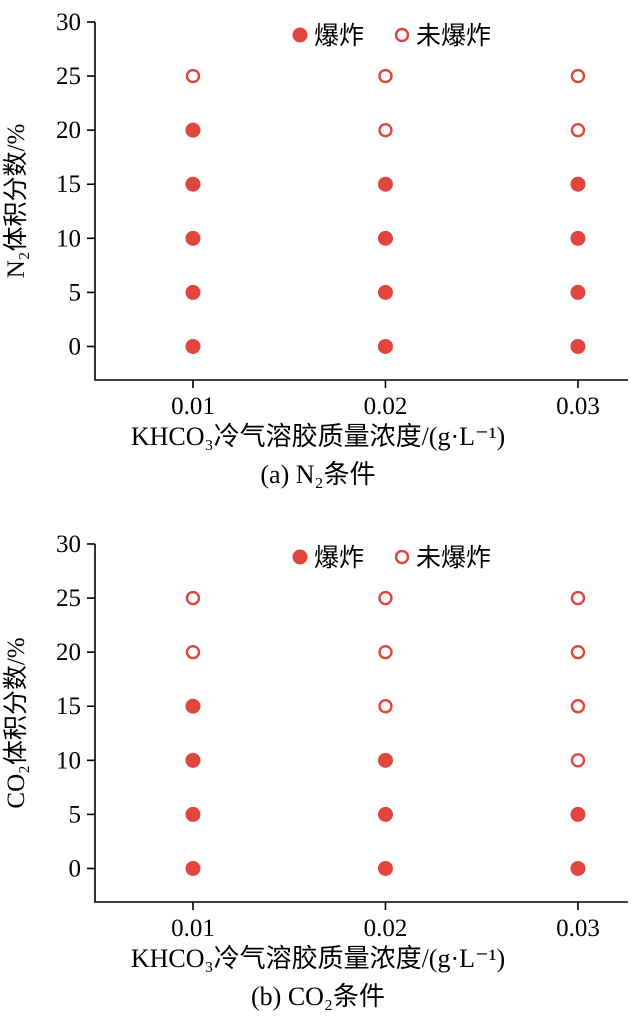  What do you see at coordinates (318, 474) in the screenshot?
I see `caption-a: (a) N₂条件` at bounding box center [318, 474].